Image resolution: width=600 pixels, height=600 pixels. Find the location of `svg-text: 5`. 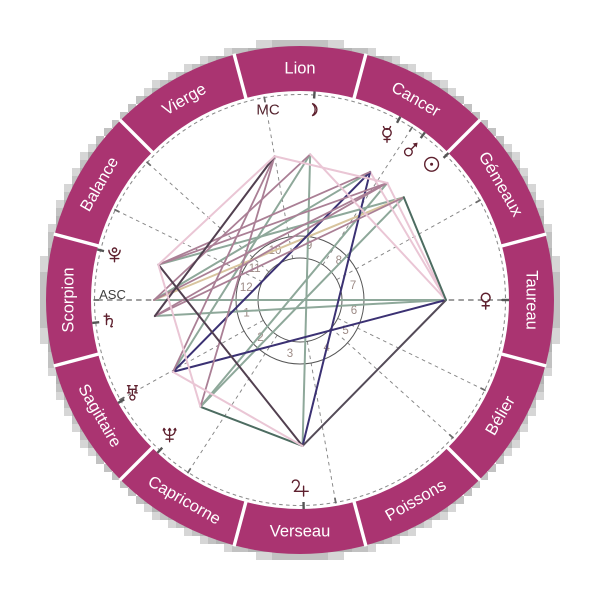

svg-text: 5 is located at coordinates (345, 331).